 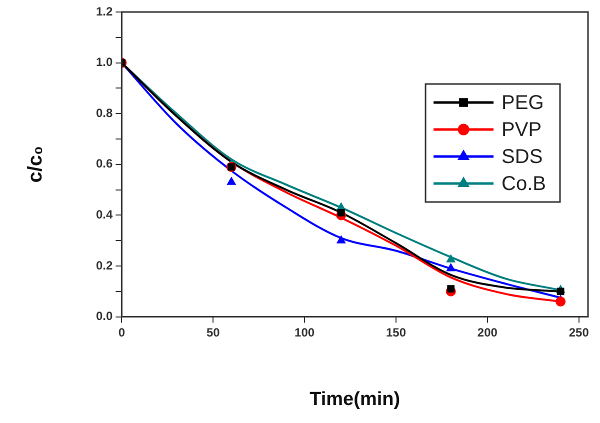 I want to click on x-tick-label: 150, so click(x=396, y=332).